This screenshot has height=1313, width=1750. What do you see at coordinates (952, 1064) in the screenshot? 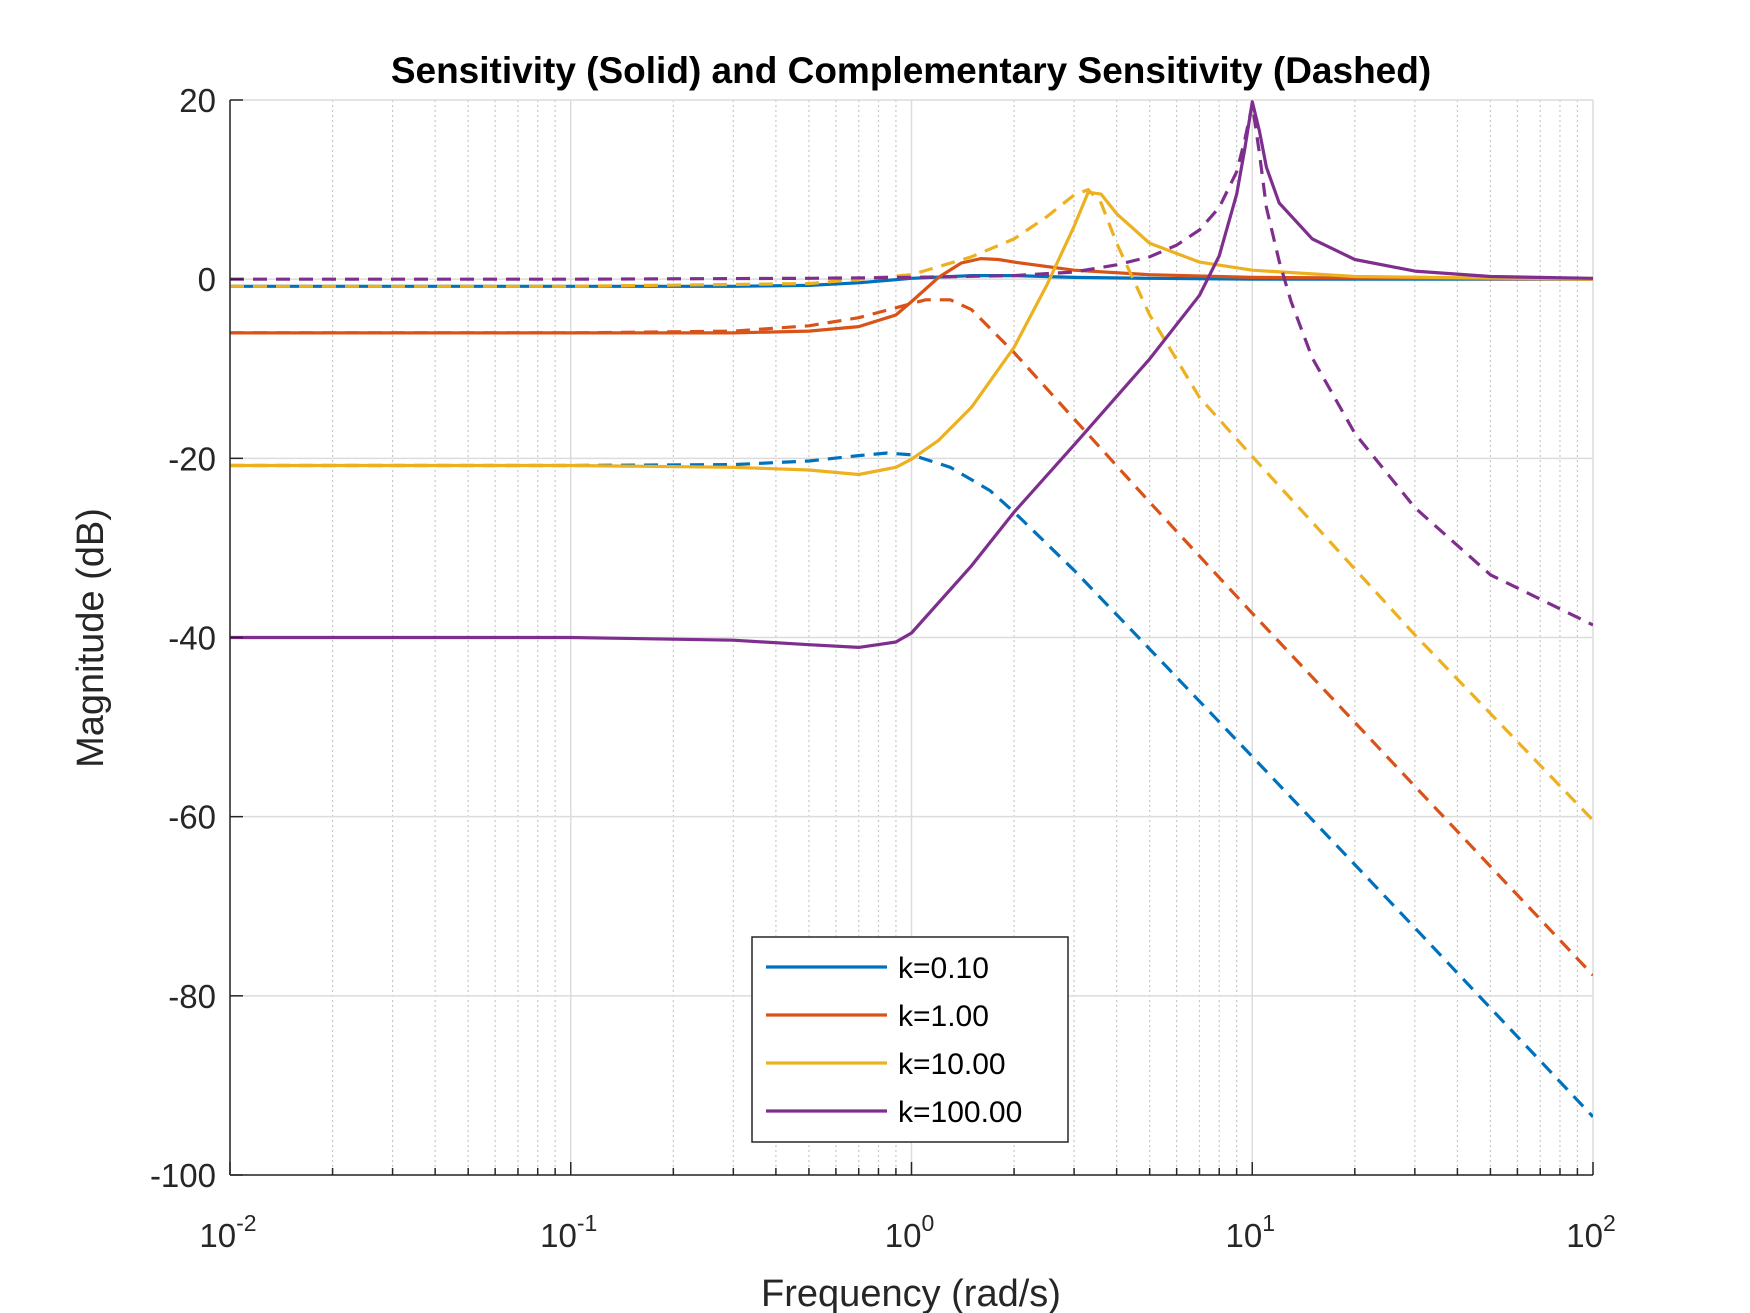
I see `legend-label: k=10.00` at bounding box center [952, 1064].